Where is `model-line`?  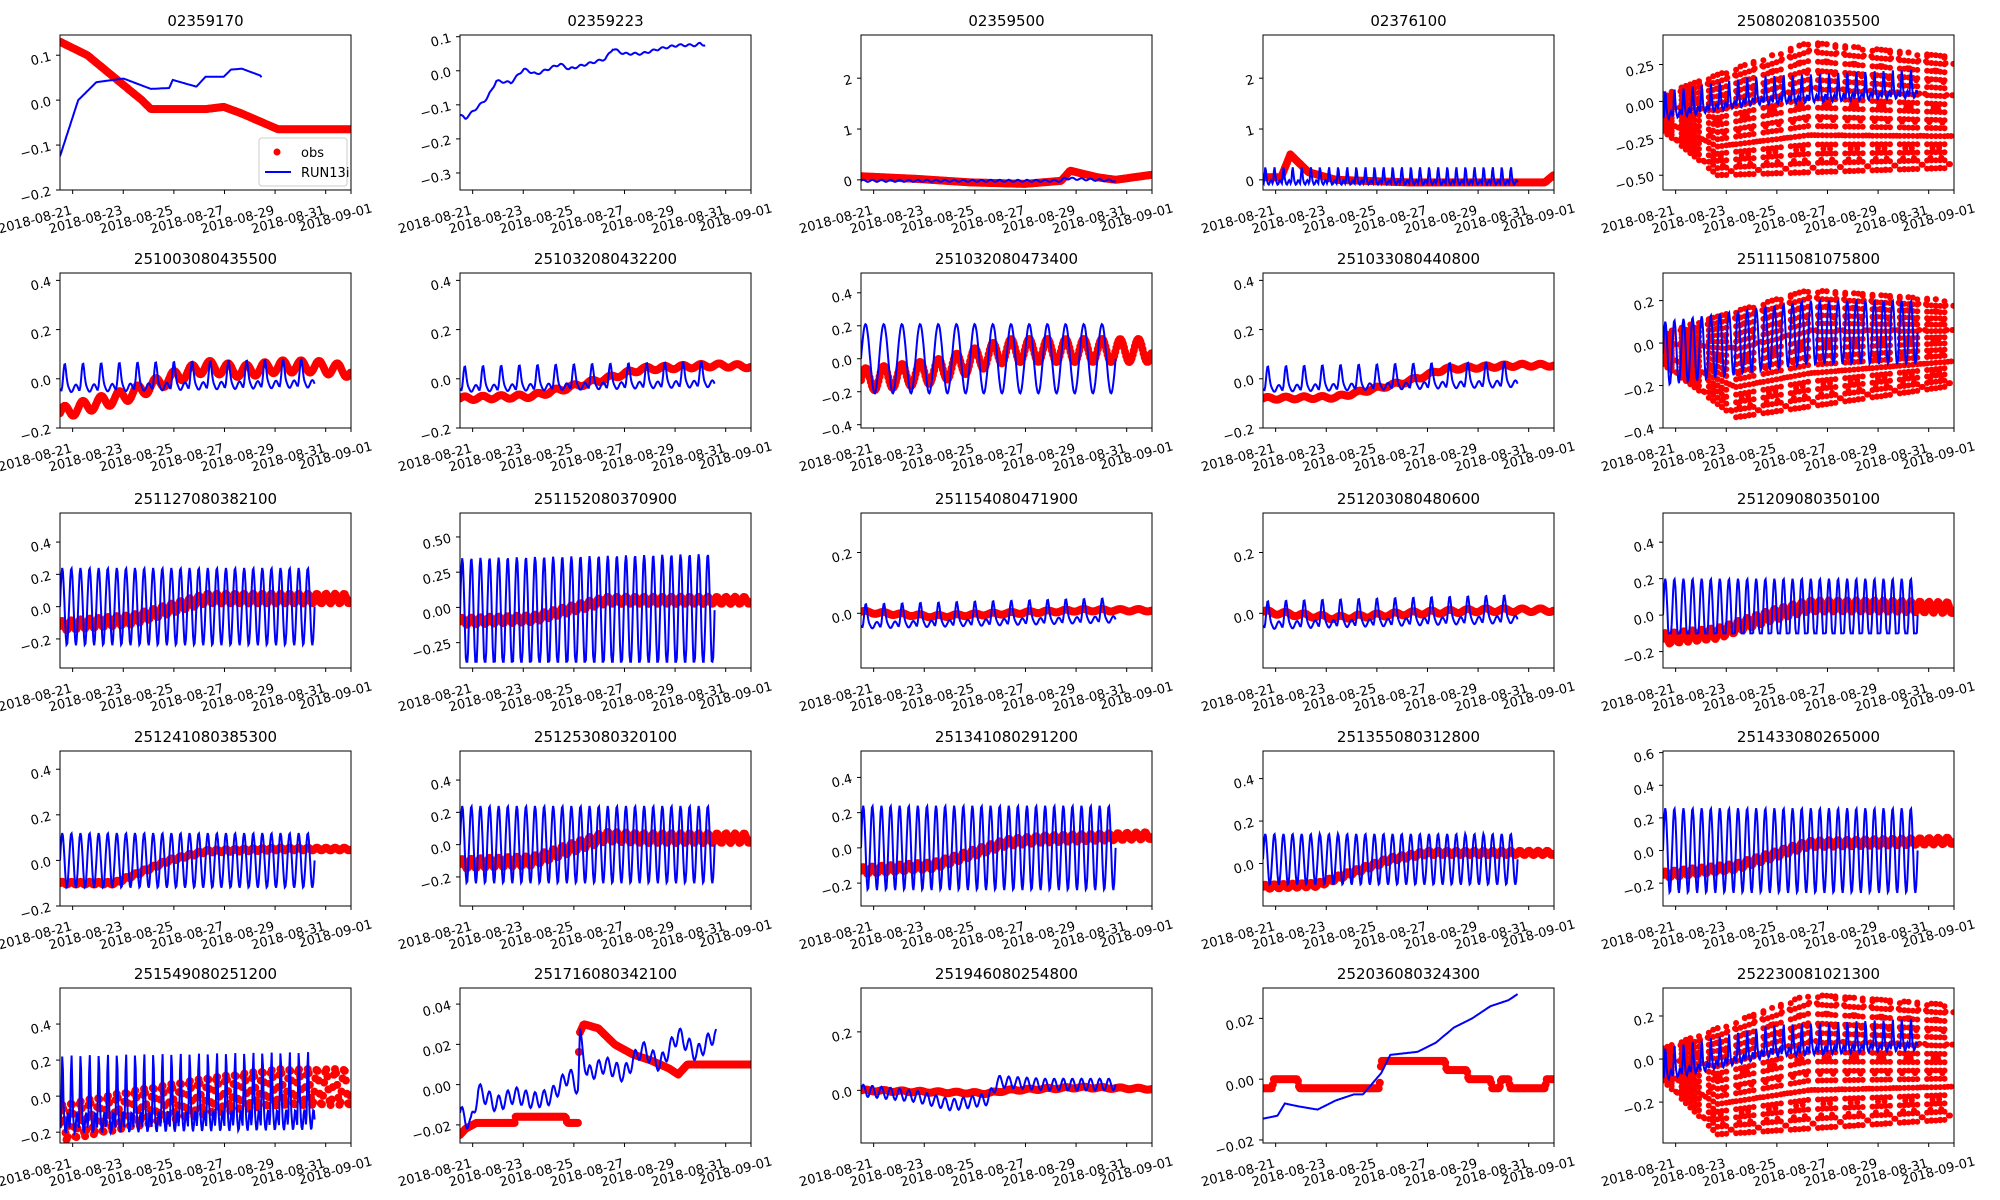
model-line is located at coordinates (989, 179).